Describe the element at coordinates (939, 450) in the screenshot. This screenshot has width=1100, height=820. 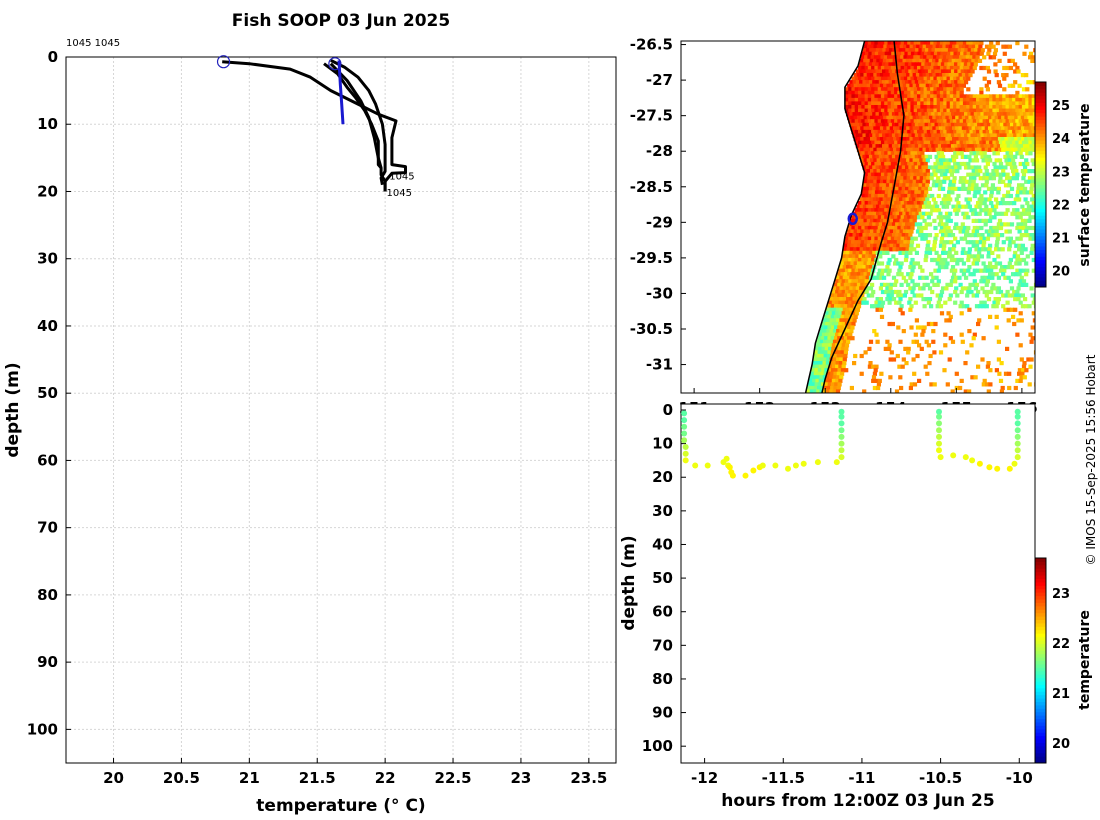
I see `section-point` at that location.